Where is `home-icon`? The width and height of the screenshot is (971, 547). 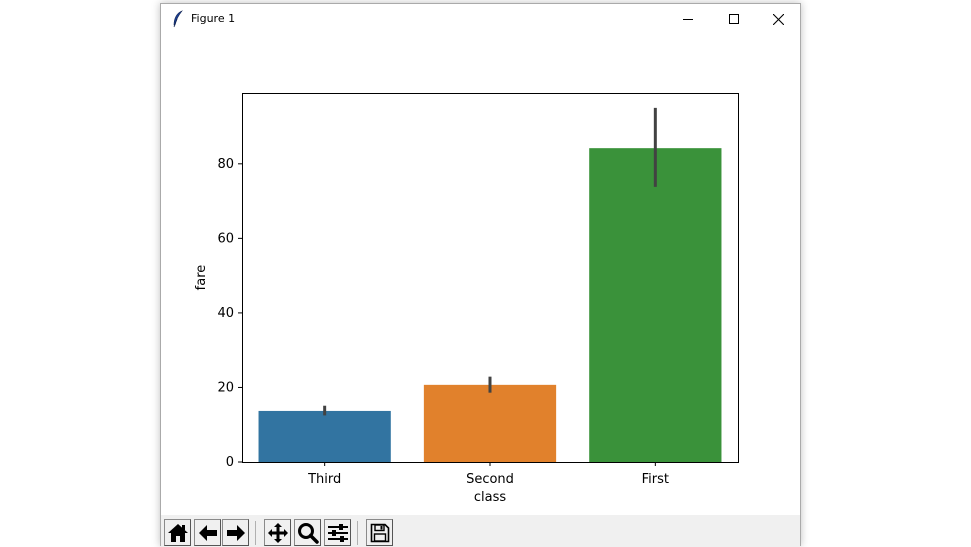
home-icon is located at coordinates (177, 532).